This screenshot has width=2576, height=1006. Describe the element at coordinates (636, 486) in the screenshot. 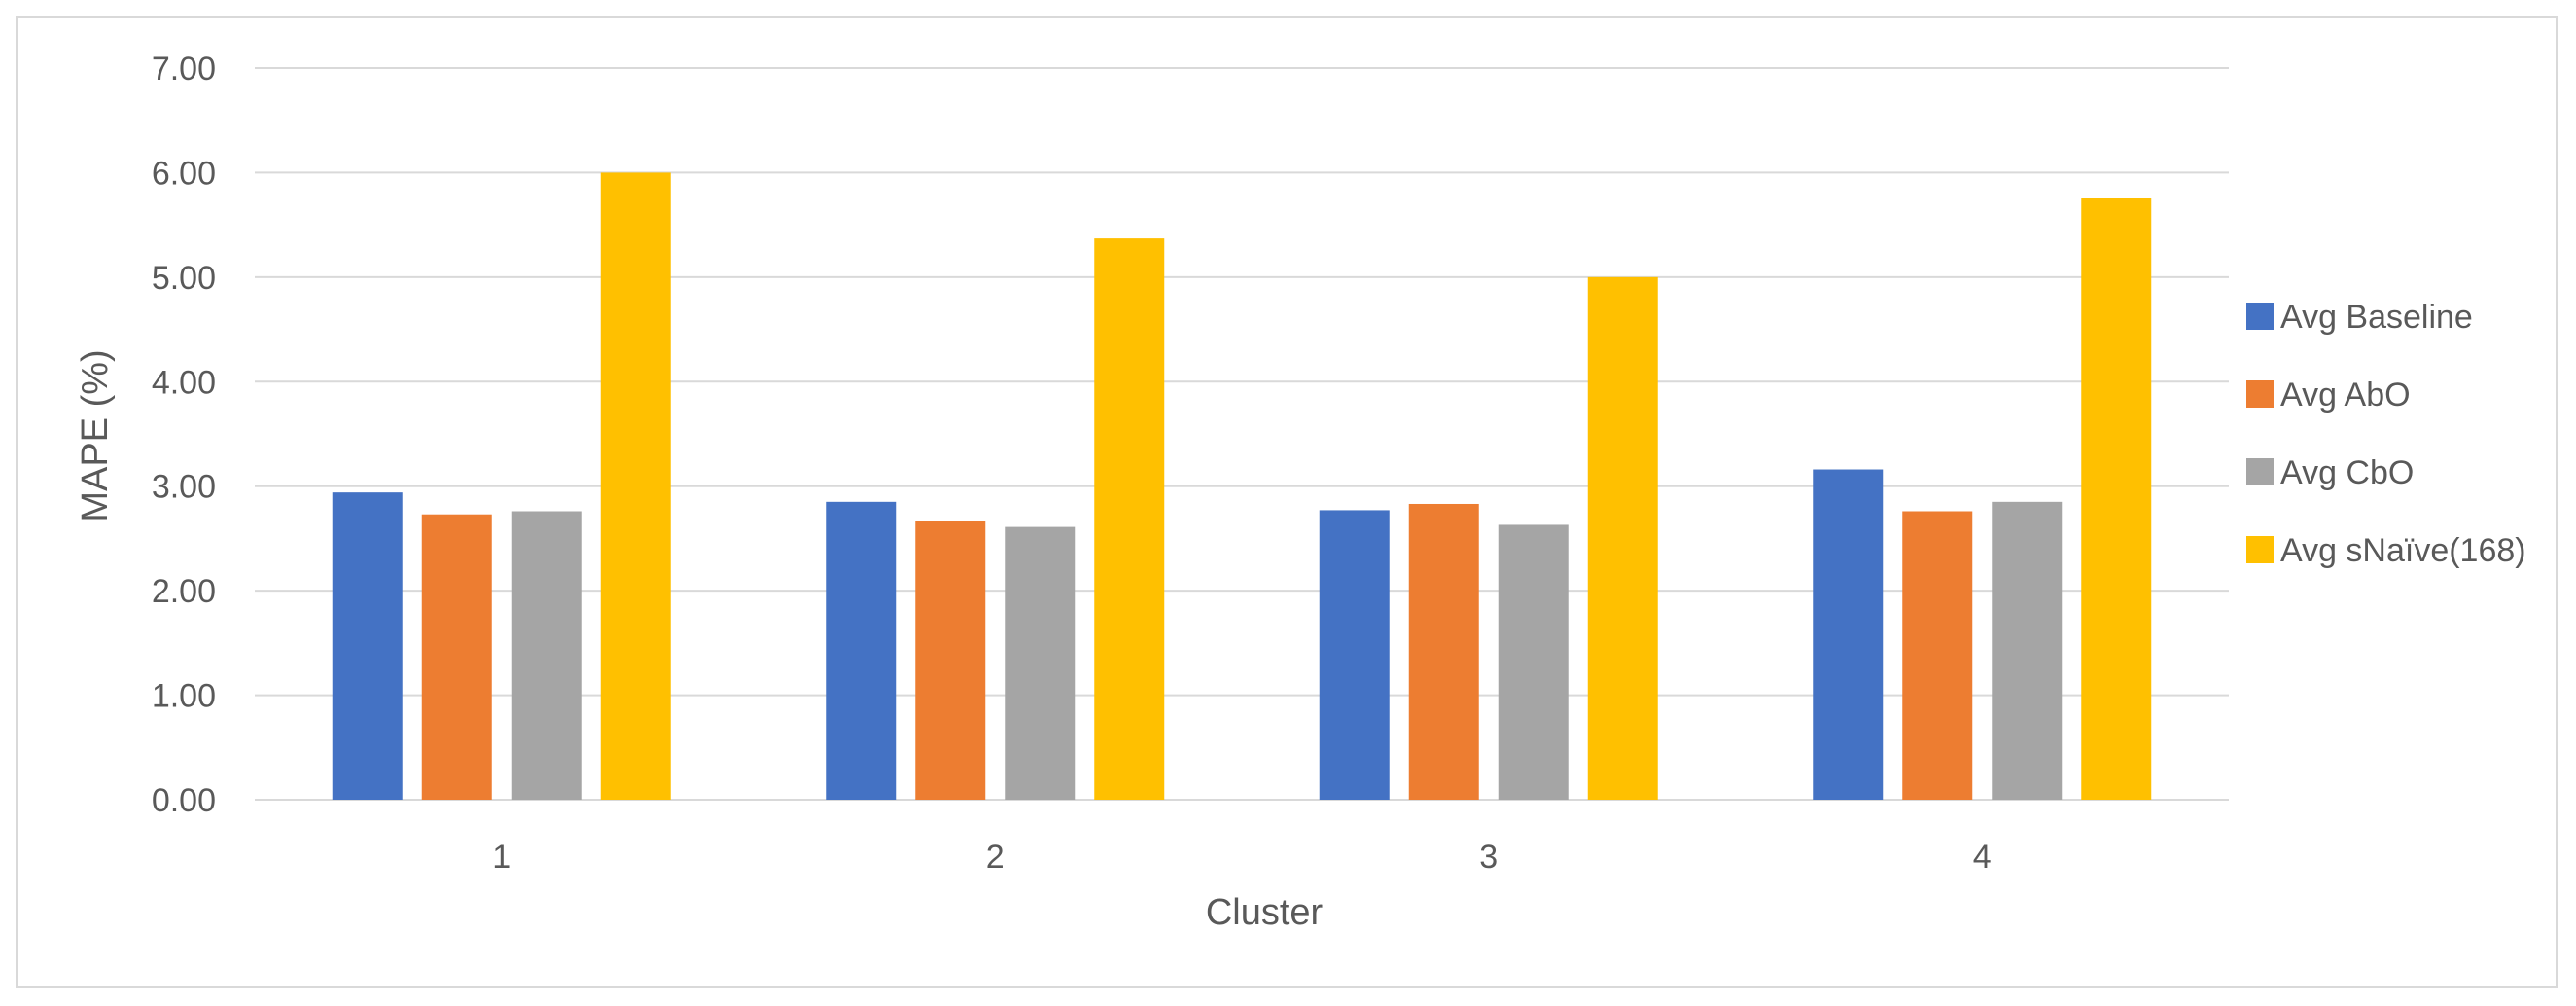

I see `bar-avg-sna-ve-168--cluster-1` at that location.